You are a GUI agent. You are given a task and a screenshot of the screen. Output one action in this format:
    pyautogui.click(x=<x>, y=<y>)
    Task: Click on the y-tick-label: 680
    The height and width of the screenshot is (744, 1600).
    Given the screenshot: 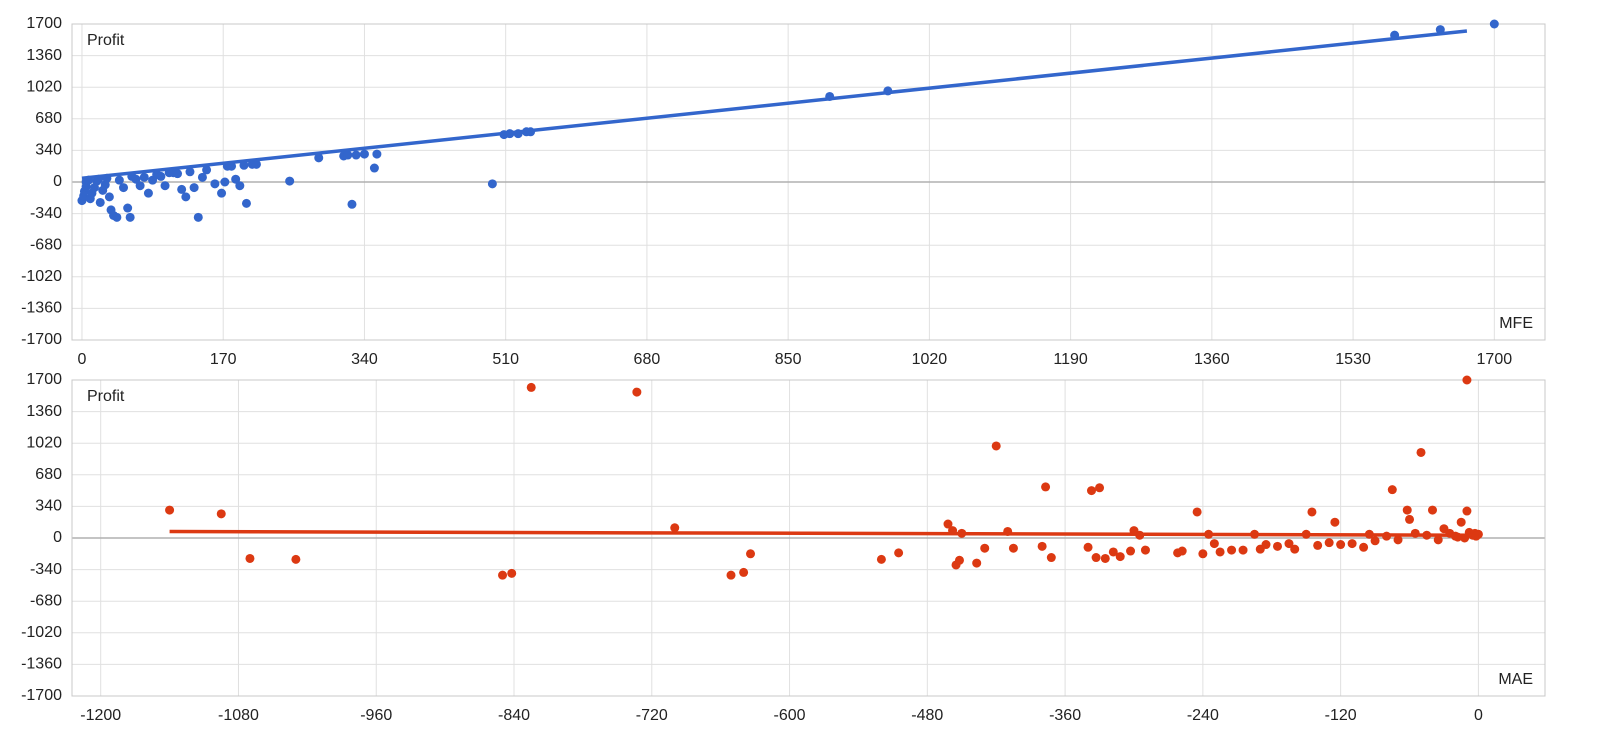 What is the action you would take?
    pyautogui.click(x=48, y=118)
    